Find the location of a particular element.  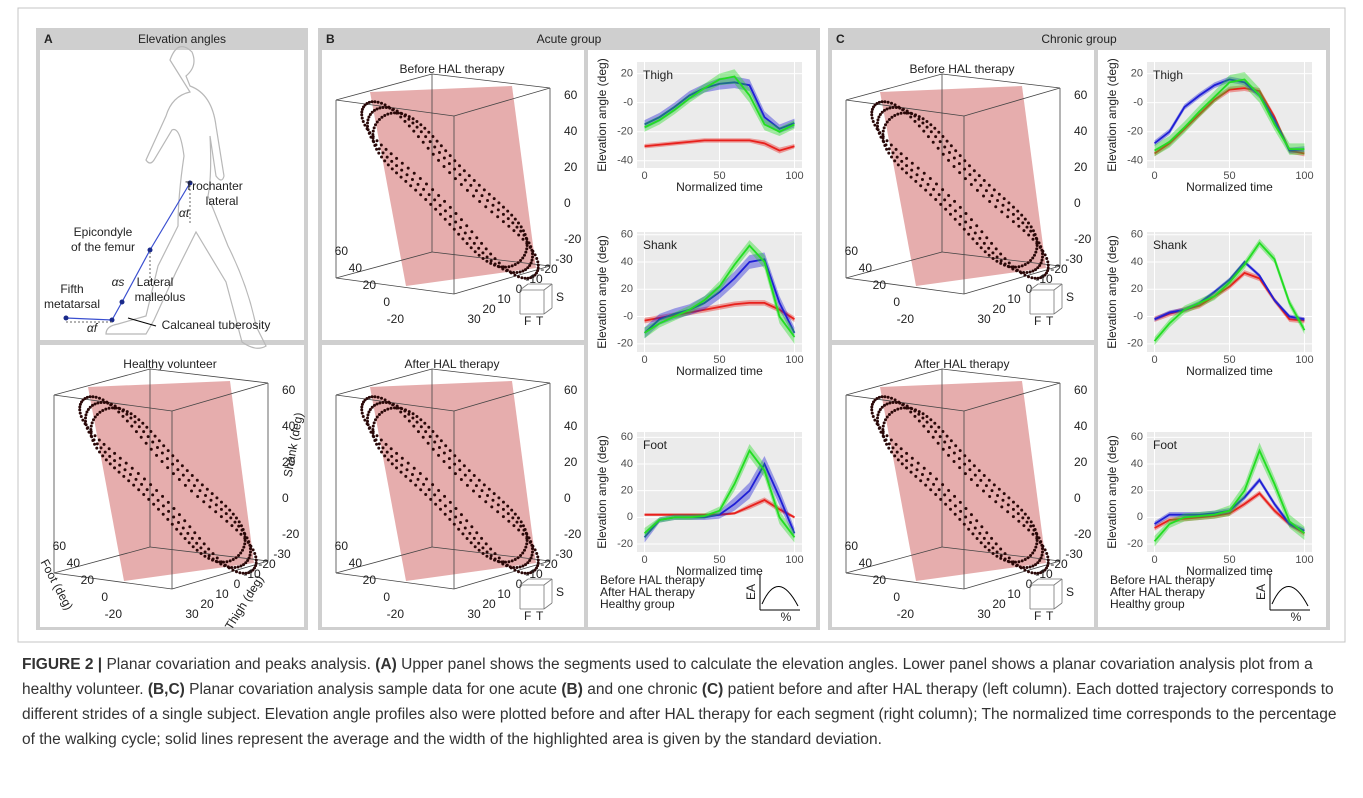

caption-text: (A) is located at coordinates (386, 664).